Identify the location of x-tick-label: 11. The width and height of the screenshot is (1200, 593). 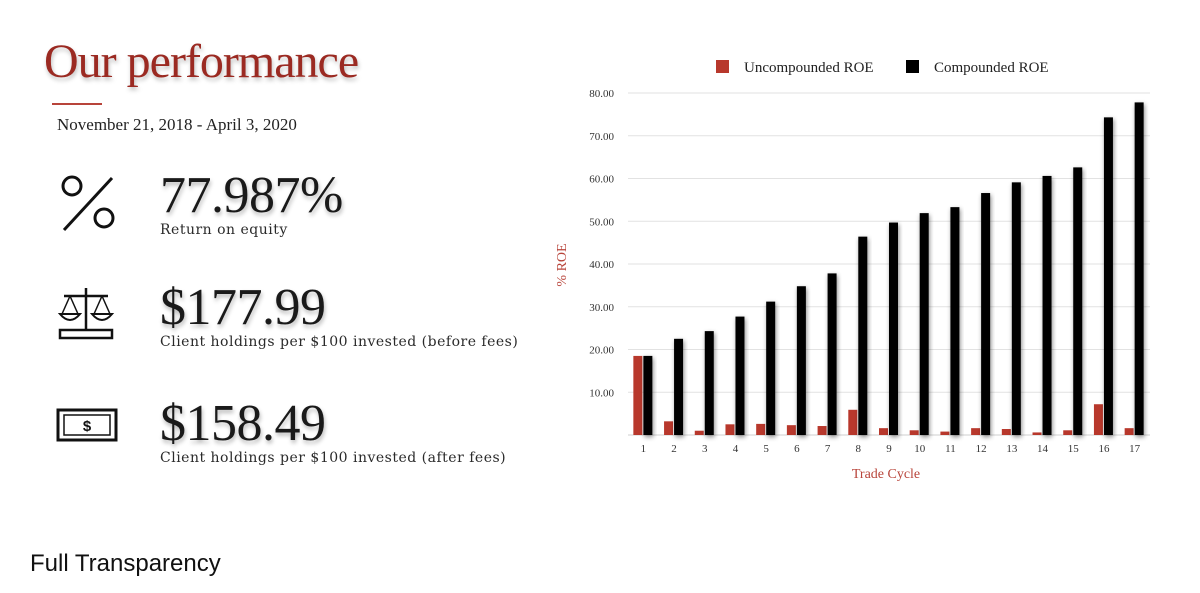
(950, 449).